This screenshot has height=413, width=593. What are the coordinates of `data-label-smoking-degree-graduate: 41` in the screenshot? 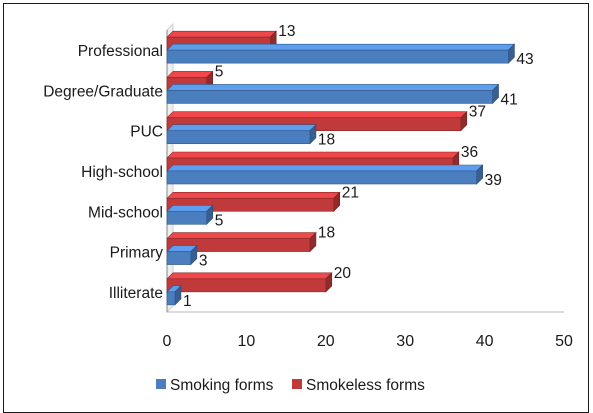 It's located at (509, 99).